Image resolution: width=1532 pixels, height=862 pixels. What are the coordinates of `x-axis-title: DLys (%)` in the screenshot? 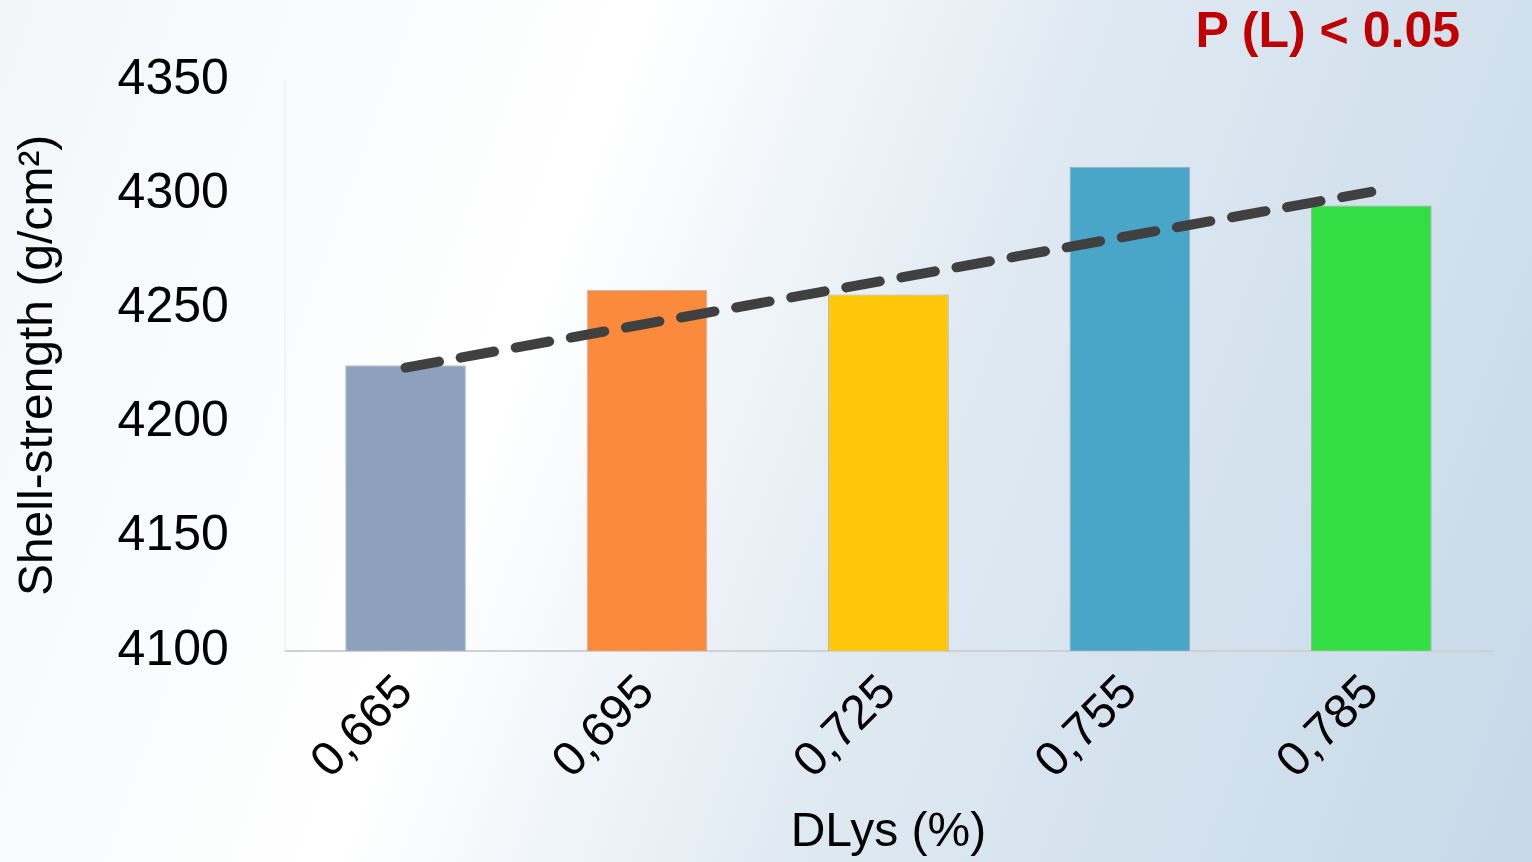 It's located at (888, 830).